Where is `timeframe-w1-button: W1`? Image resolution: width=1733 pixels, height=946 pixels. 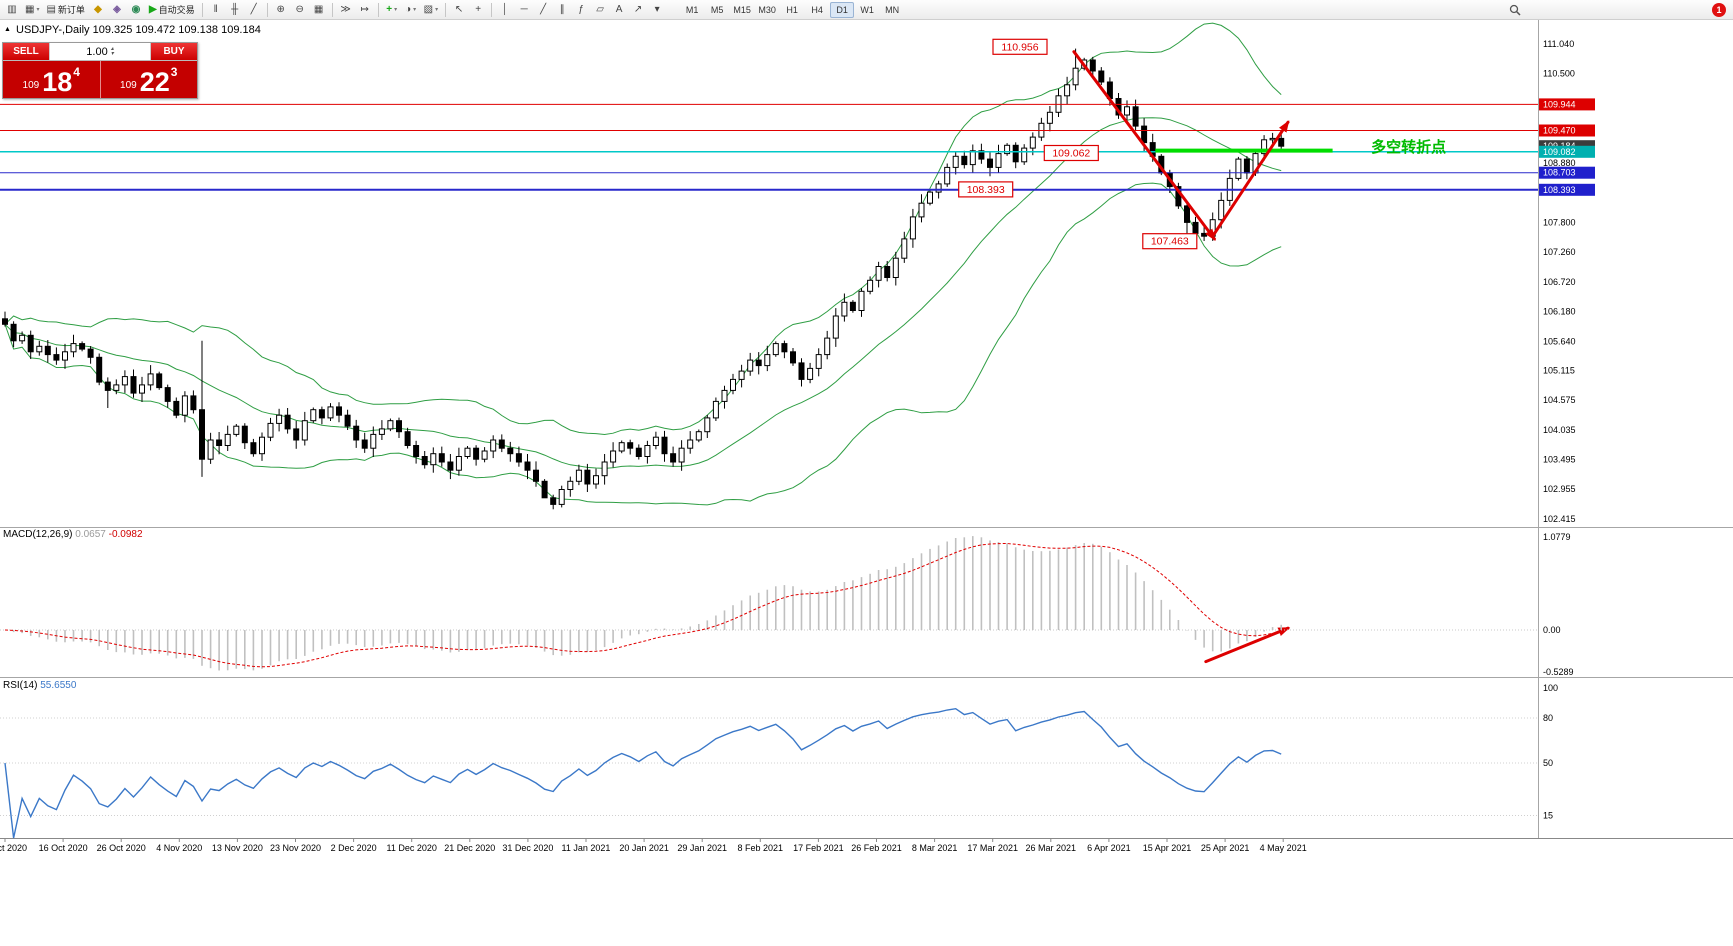 timeframe-w1-button: W1 is located at coordinates (867, 9).